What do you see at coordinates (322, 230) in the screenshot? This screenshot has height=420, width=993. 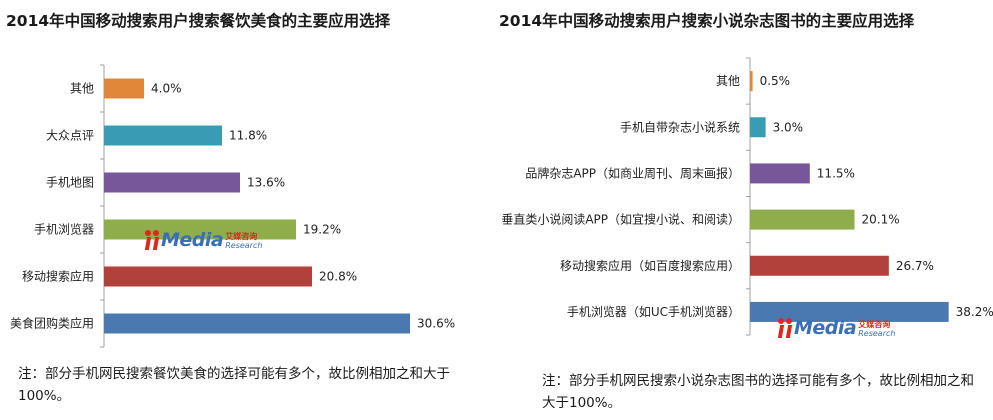 I see `data-label: 19.2%` at bounding box center [322, 230].